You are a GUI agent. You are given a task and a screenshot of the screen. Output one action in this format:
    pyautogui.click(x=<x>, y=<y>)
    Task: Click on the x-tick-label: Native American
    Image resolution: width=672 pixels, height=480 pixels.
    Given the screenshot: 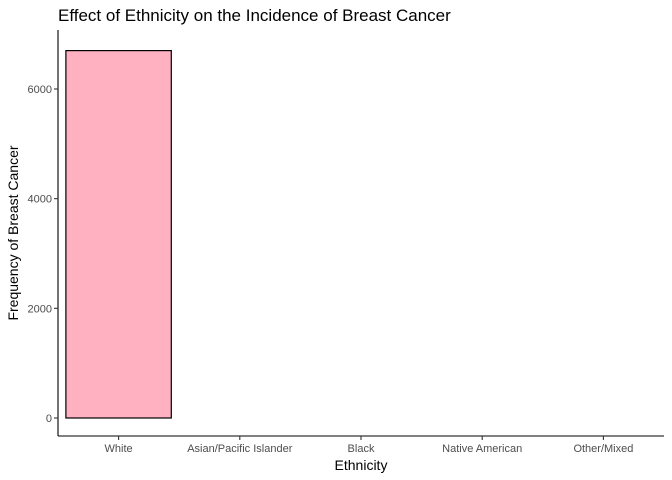 What is the action you would take?
    pyautogui.click(x=482, y=449)
    